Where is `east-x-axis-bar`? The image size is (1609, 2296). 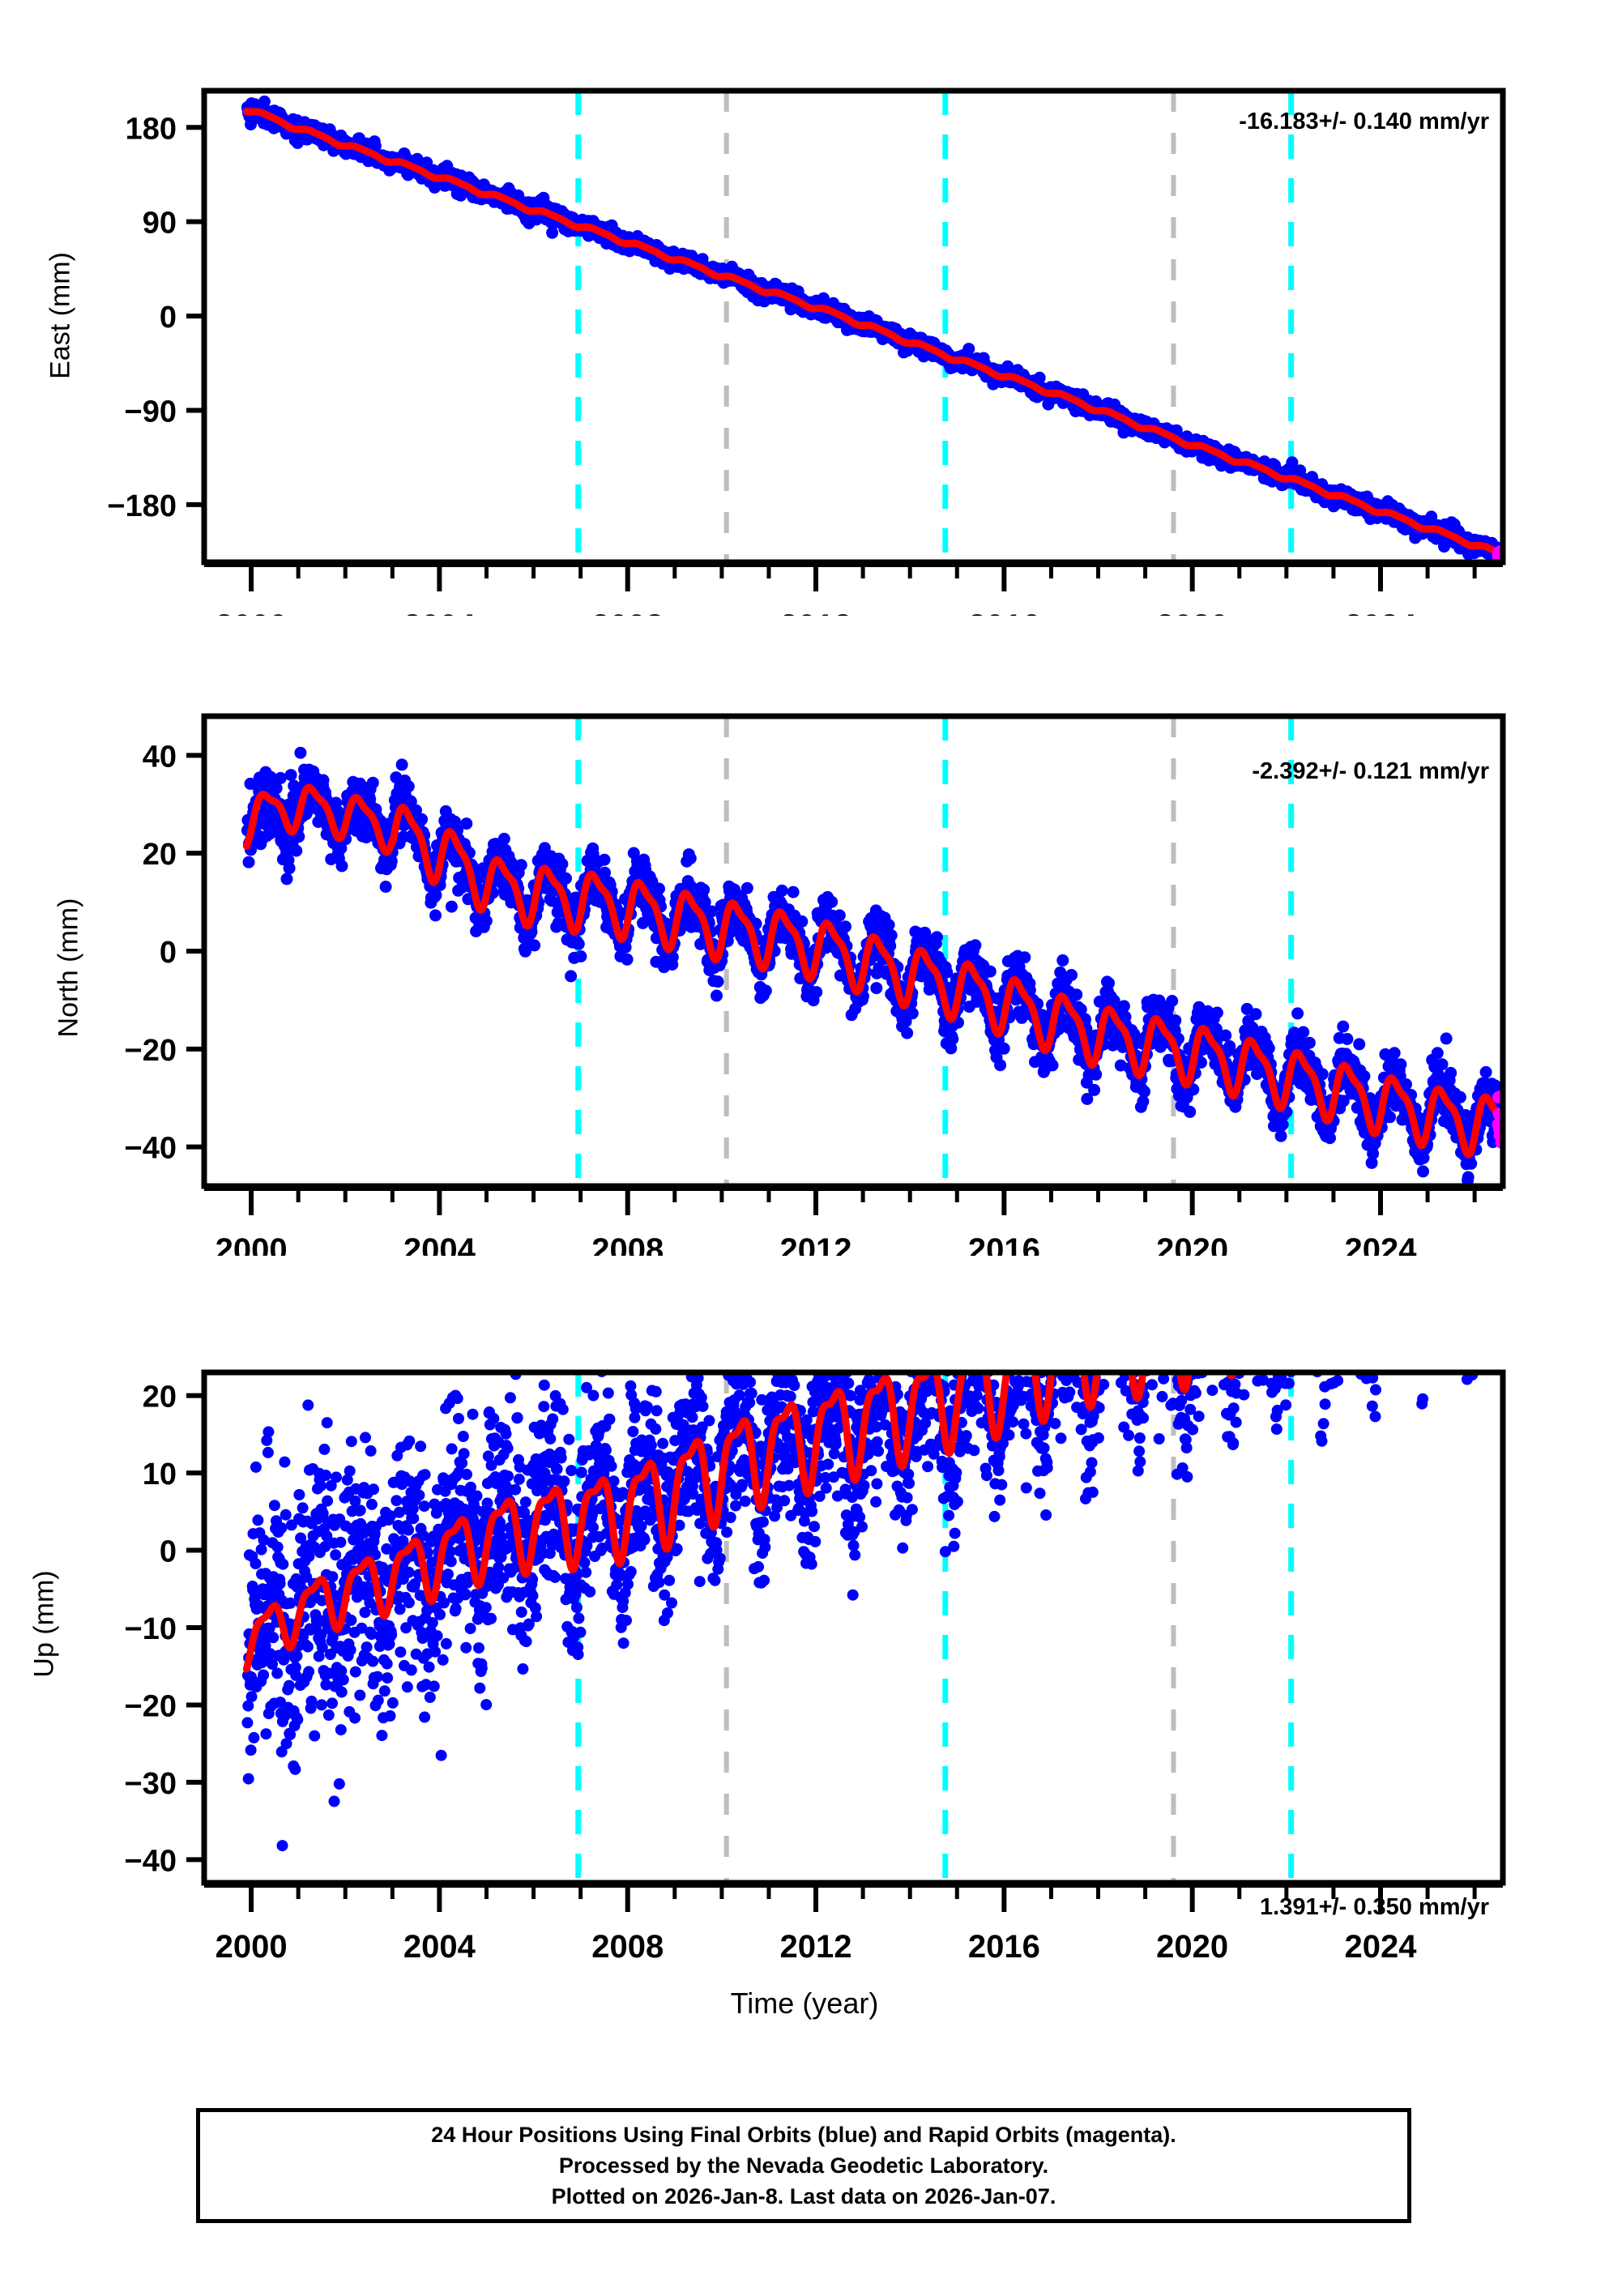
east-x-axis-bar is located at coordinates (854, 563).